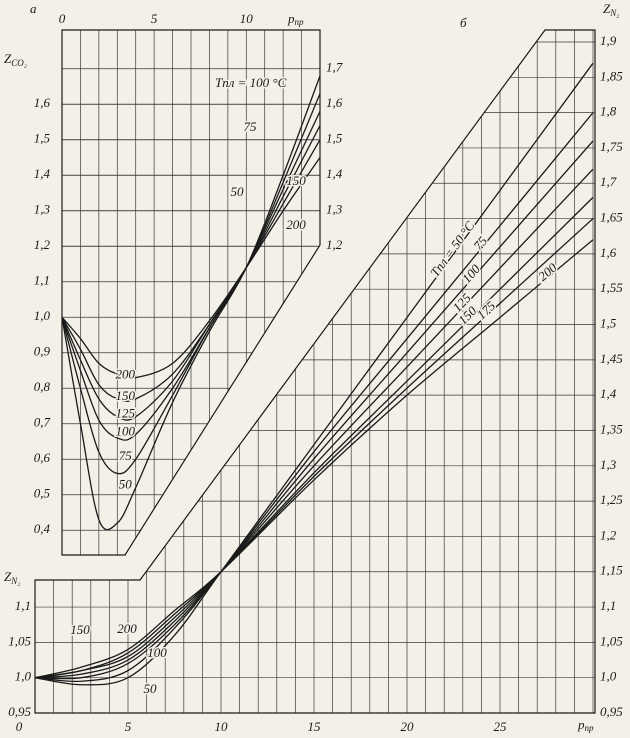 This screenshot has width=630, height=738. I want to click on curve-label: 125, so click(126, 413).